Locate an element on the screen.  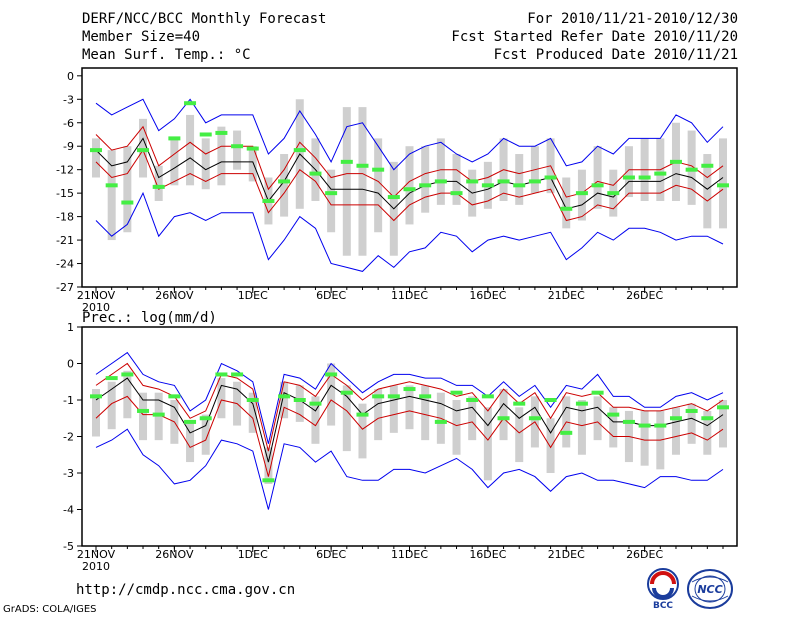
prec-upper-inner-line is located at coordinates (409, 407).